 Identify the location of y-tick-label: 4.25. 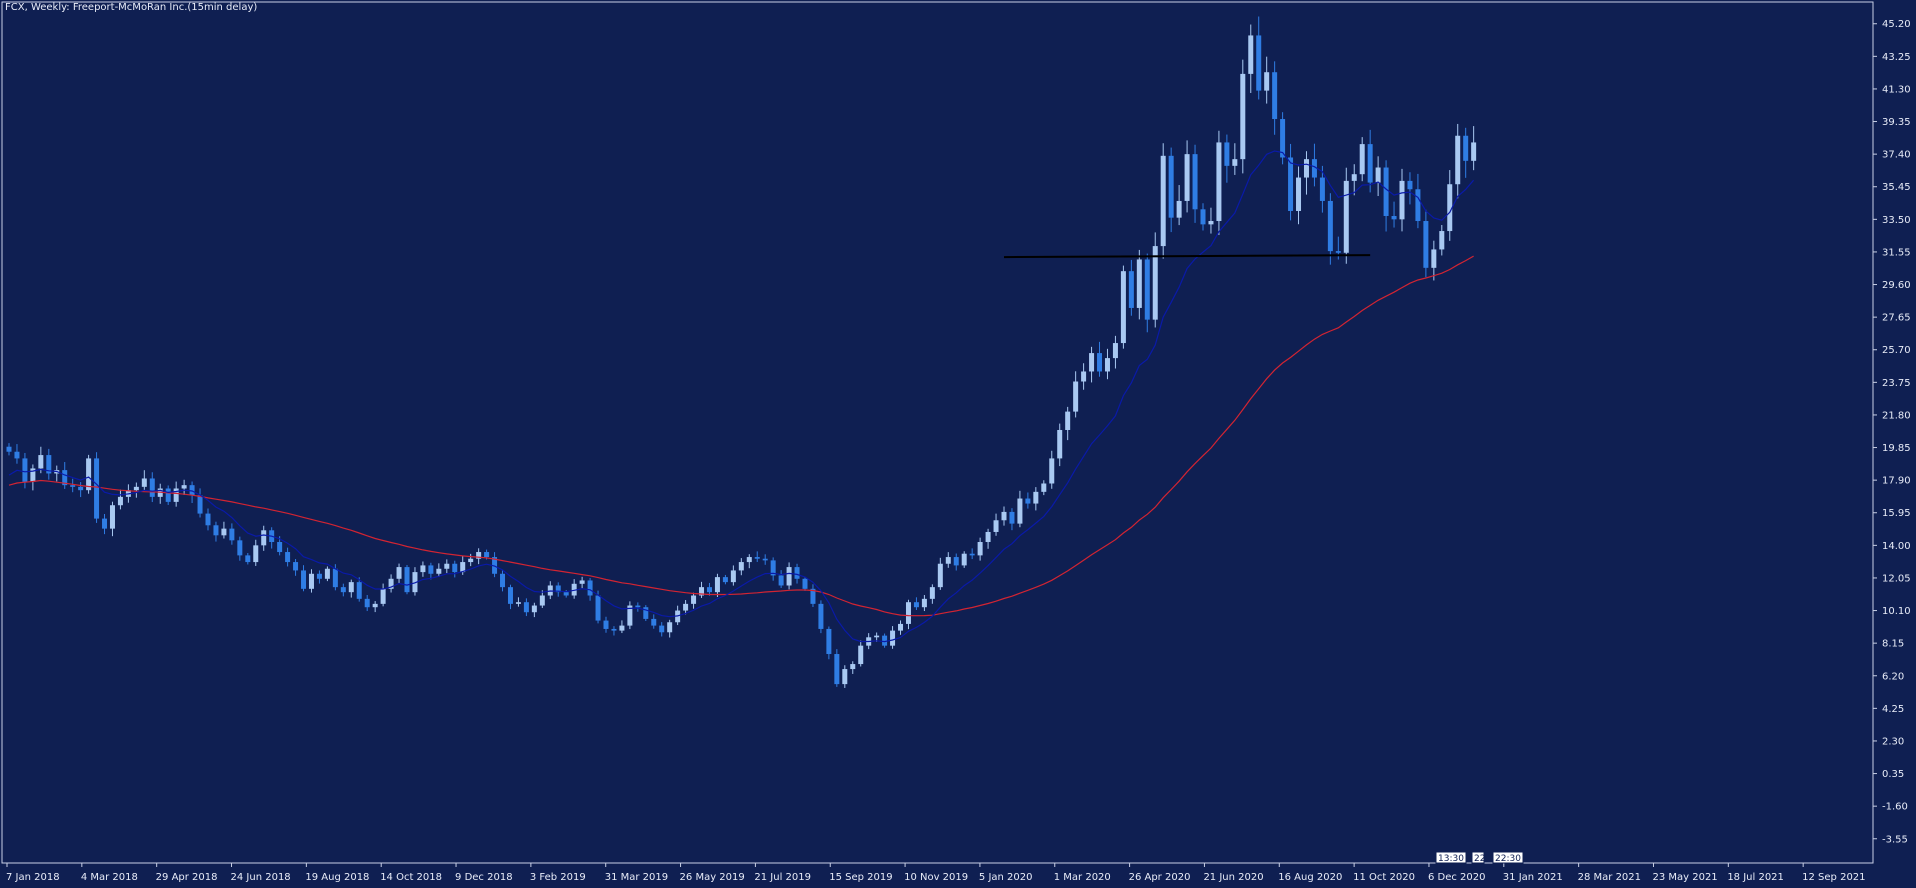
(1893, 709).